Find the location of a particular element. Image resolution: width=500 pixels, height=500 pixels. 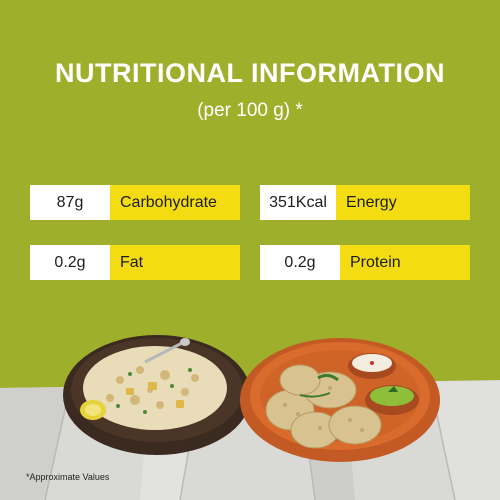

nutrient-carbohydrate: 87g Carbohydrate is located at coordinates (135, 202).